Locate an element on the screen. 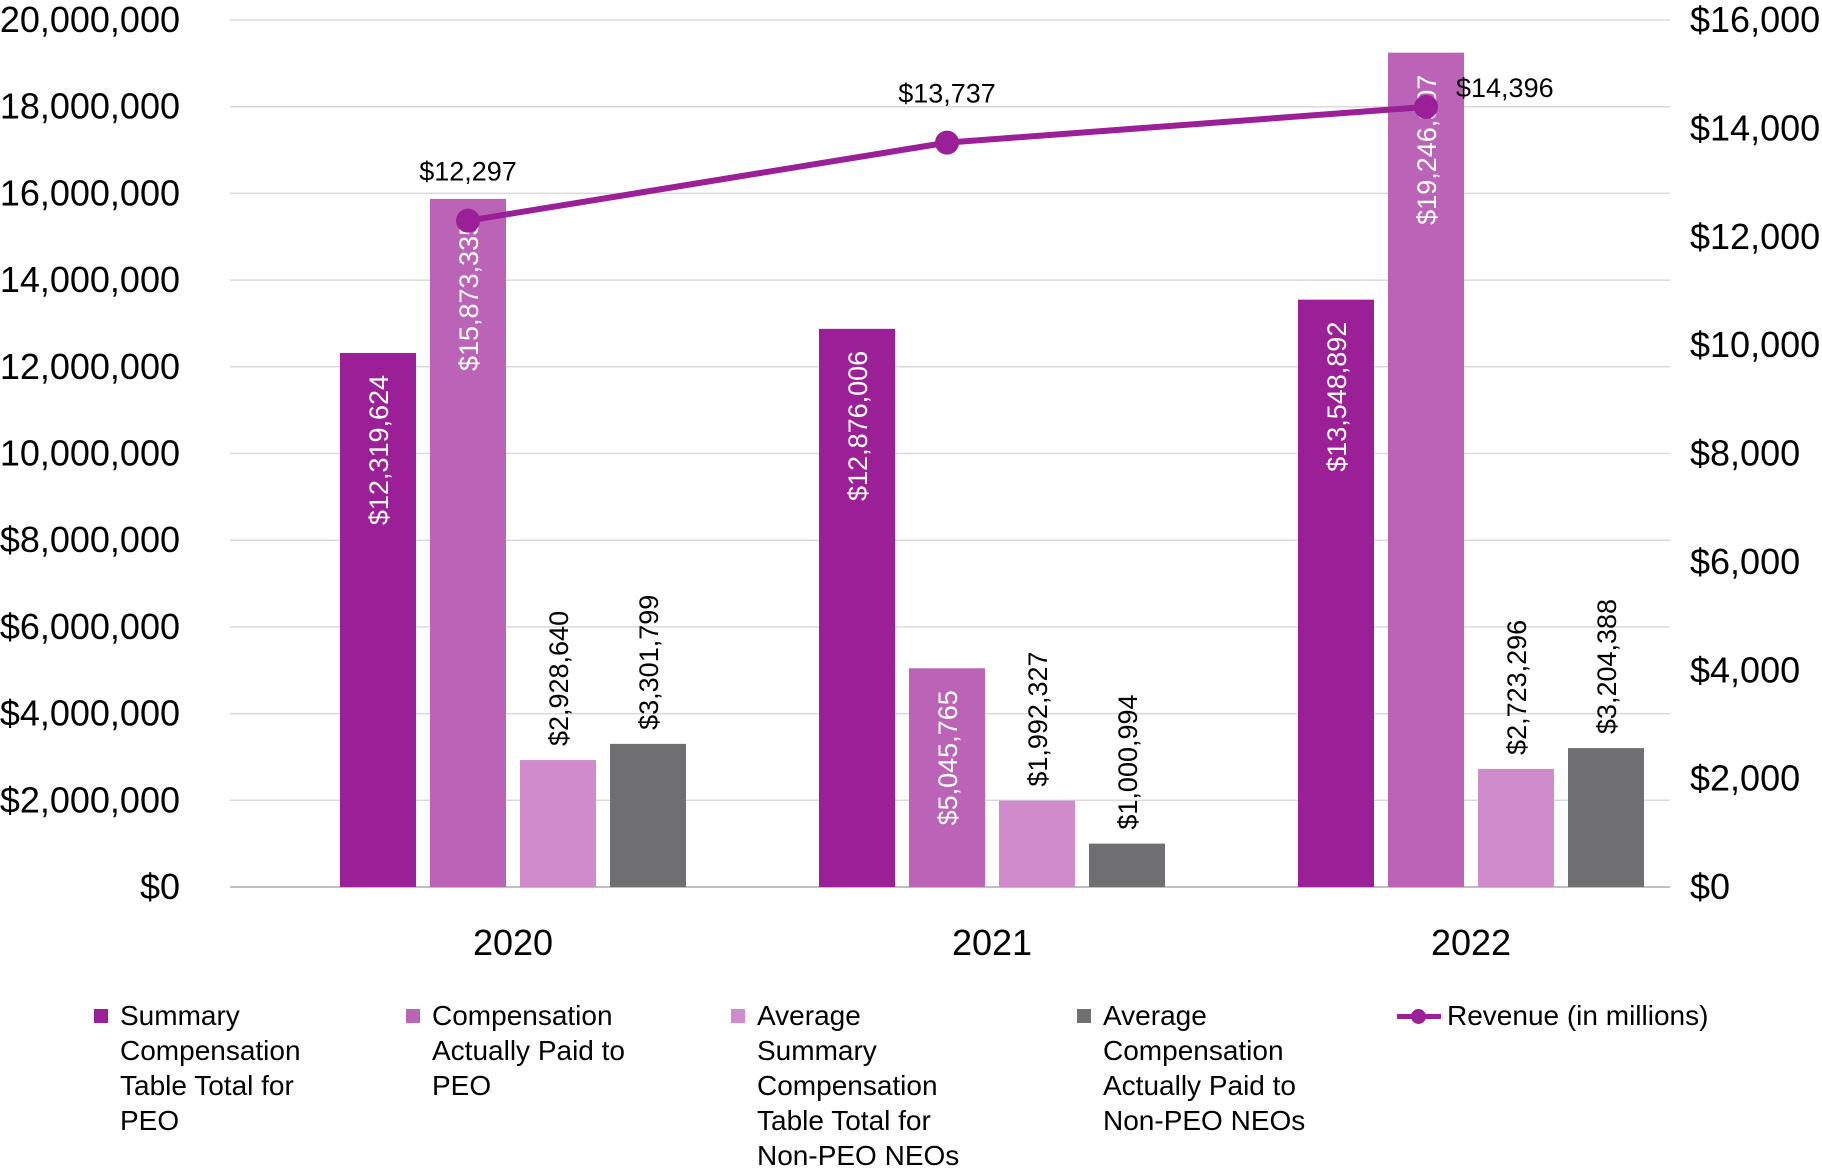 The width and height of the screenshot is (1822, 1174). right-y-tick-label: $8,000 is located at coordinates (1745, 453).